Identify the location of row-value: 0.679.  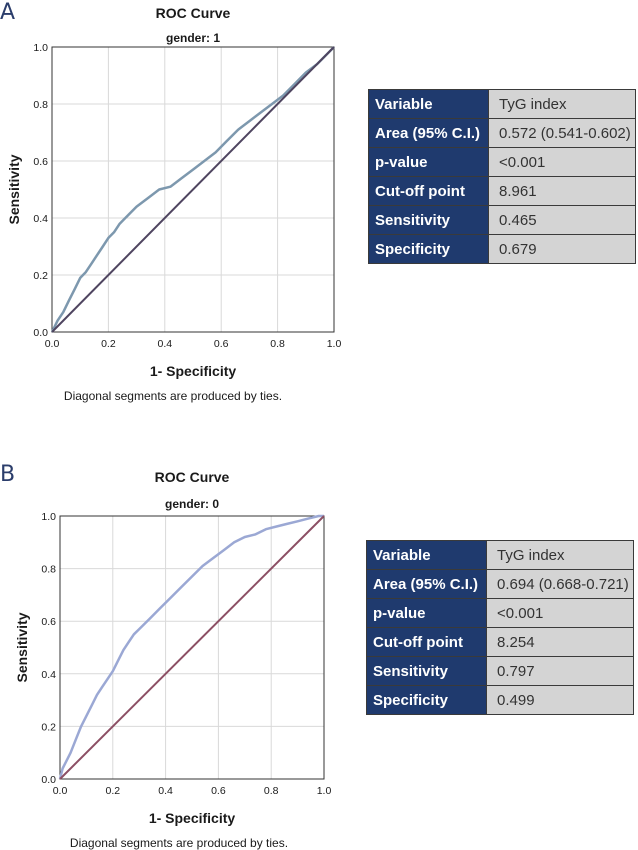
(562, 249).